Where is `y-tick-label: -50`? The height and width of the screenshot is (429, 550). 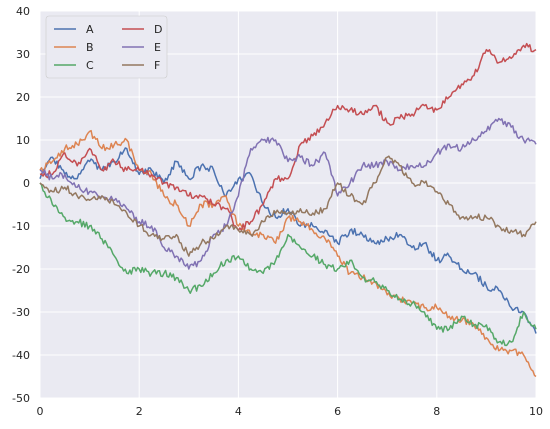 y-tick-label: -50 is located at coordinates (21, 398).